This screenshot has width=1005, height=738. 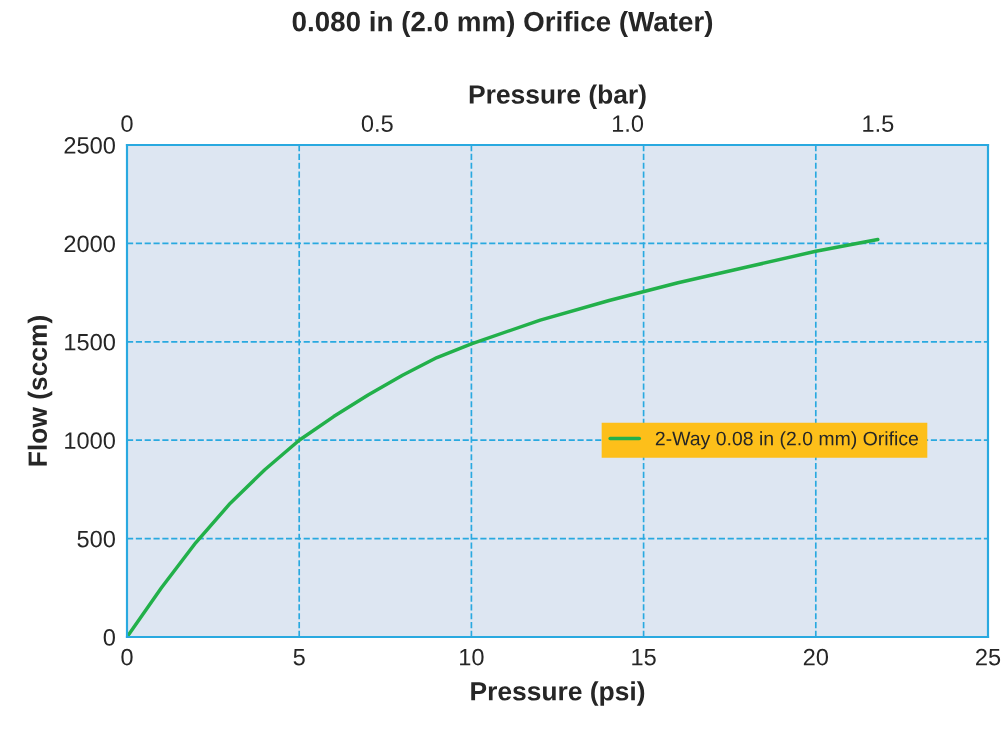 What do you see at coordinates (628, 123) in the screenshot?
I see `x2-tick-label: 1.0` at bounding box center [628, 123].